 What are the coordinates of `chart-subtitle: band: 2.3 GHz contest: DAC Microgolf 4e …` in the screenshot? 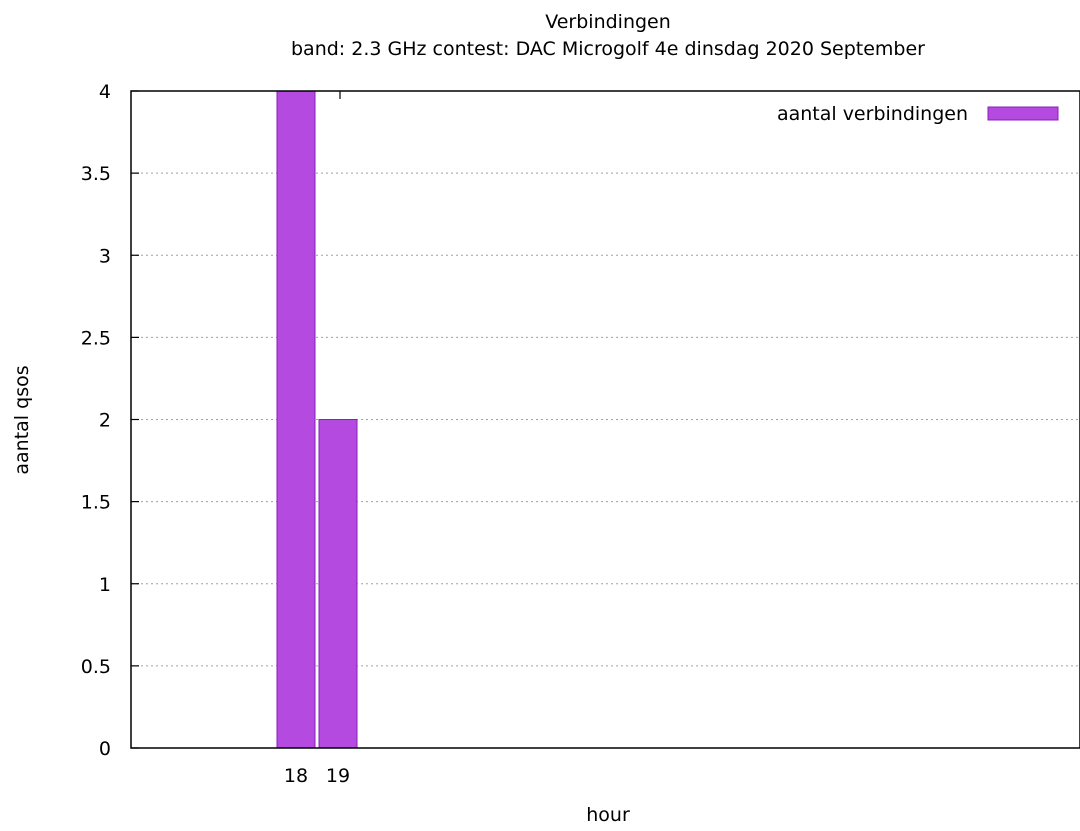 It's located at (608, 49).